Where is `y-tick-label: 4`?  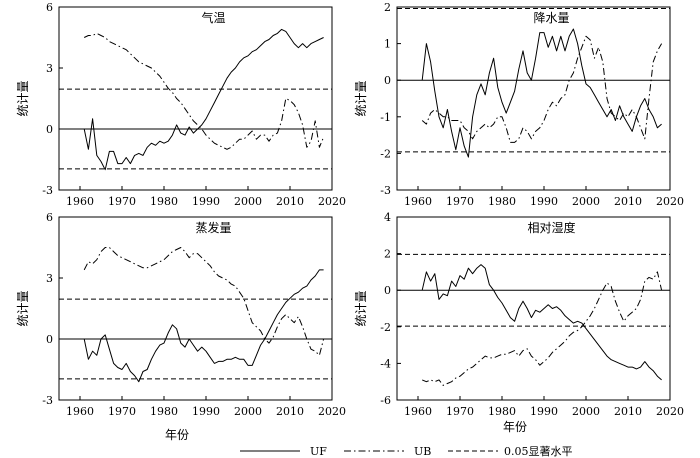 y-tick-label: 4 is located at coordinates (387, 217).